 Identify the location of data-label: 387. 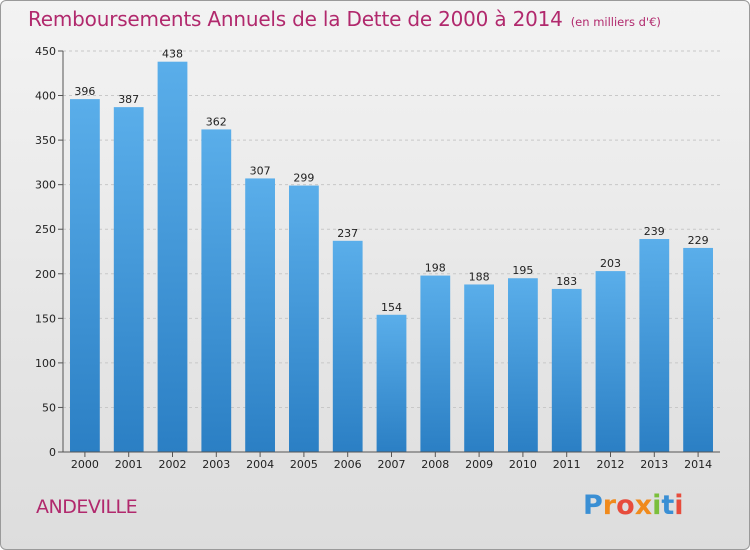
(128, 99).